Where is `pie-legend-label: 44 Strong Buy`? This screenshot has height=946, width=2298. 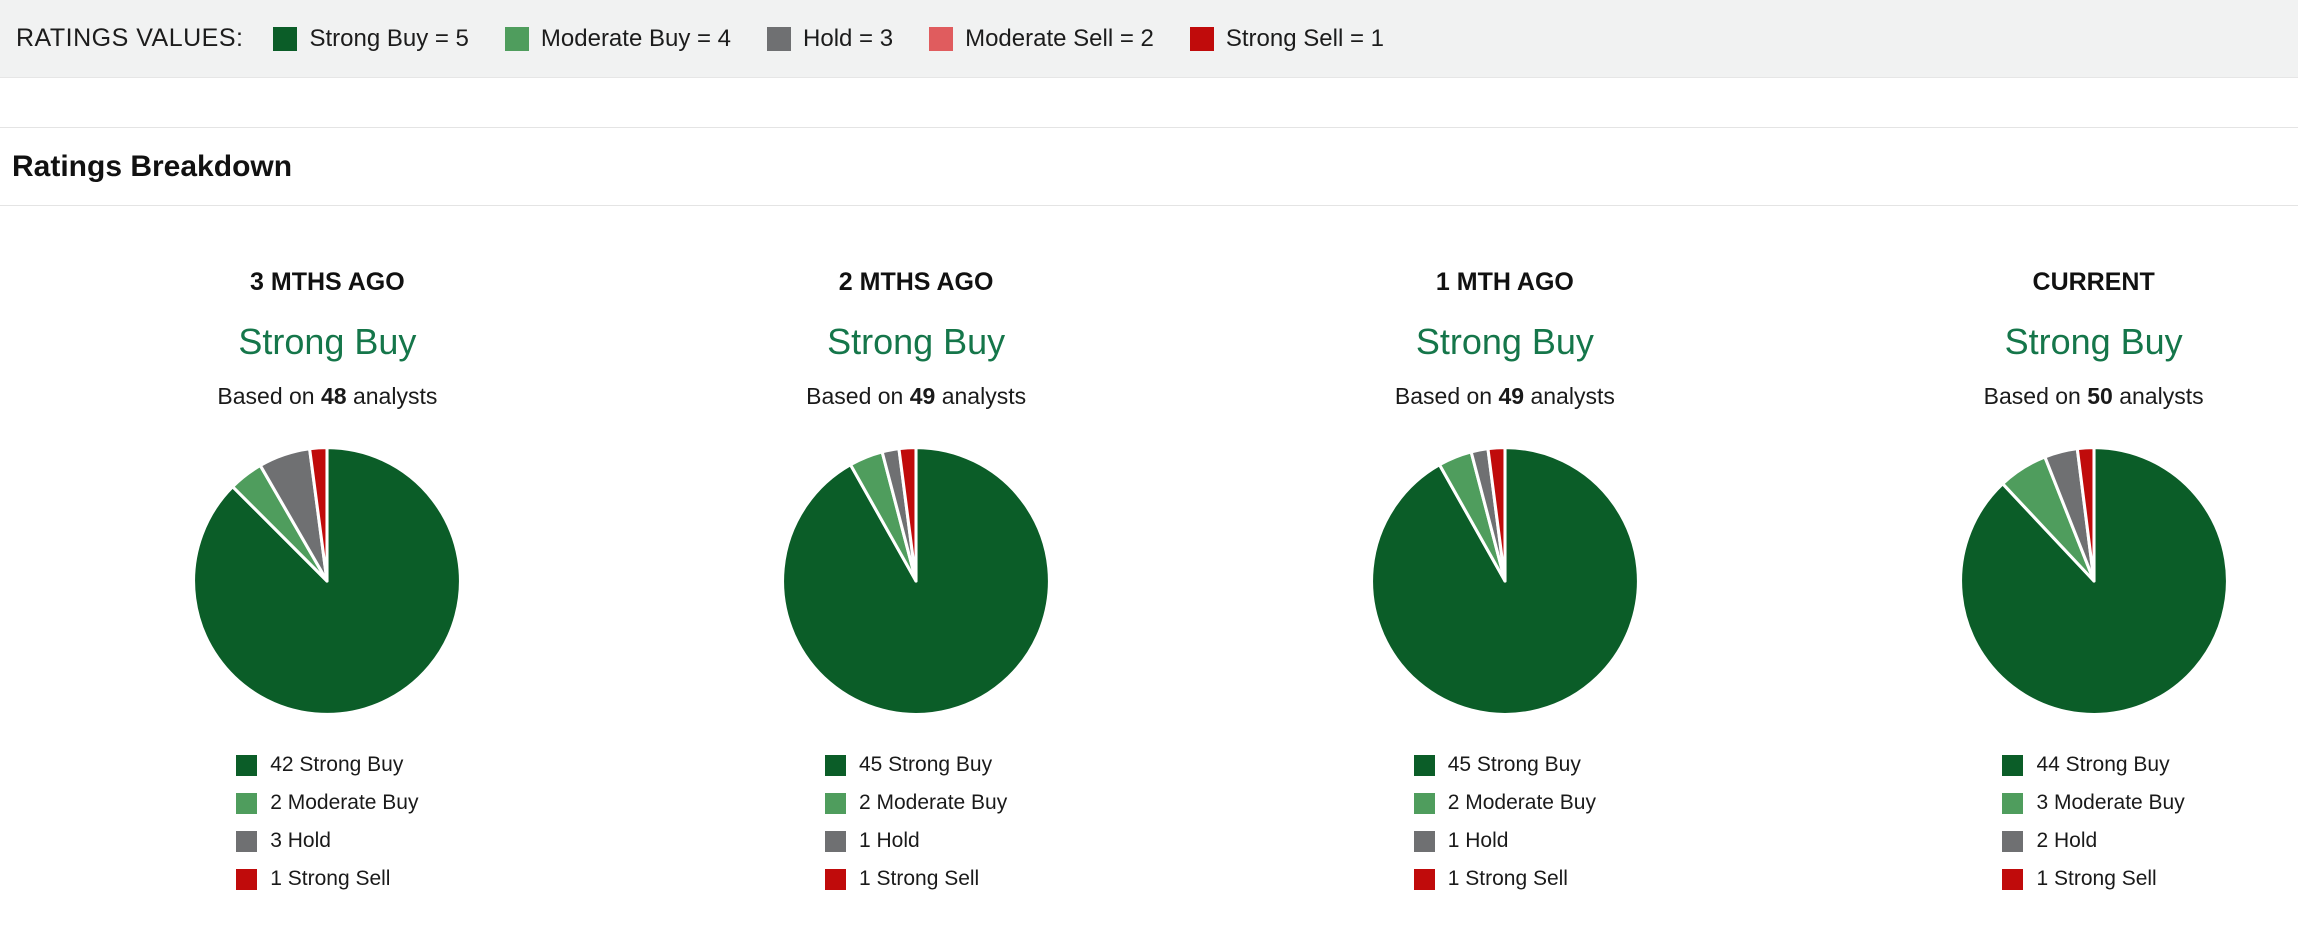 pie-legend-label: 44 Strong Buy is located at coordinates (2103, 764).